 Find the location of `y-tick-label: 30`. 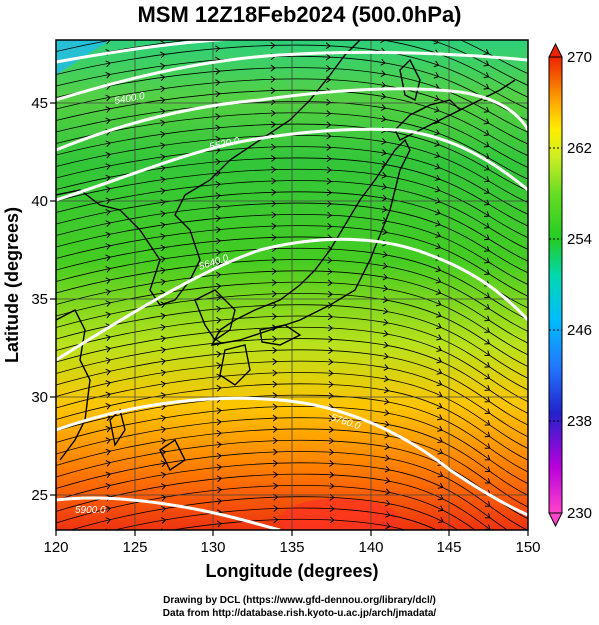

y-tick-label: 30 is located at coordinates (39, 397).